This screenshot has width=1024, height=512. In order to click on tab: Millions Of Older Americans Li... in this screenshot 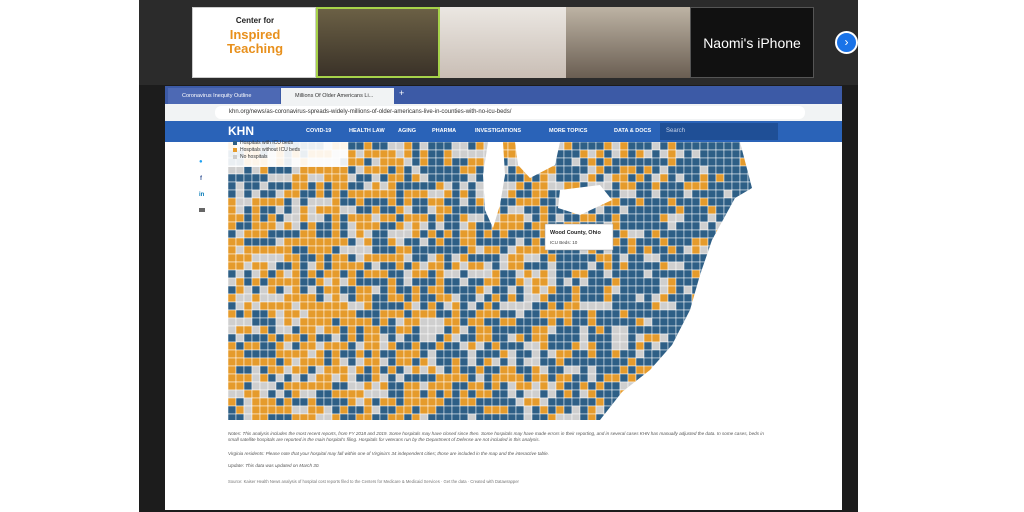, I will do `click(337, 96)`.